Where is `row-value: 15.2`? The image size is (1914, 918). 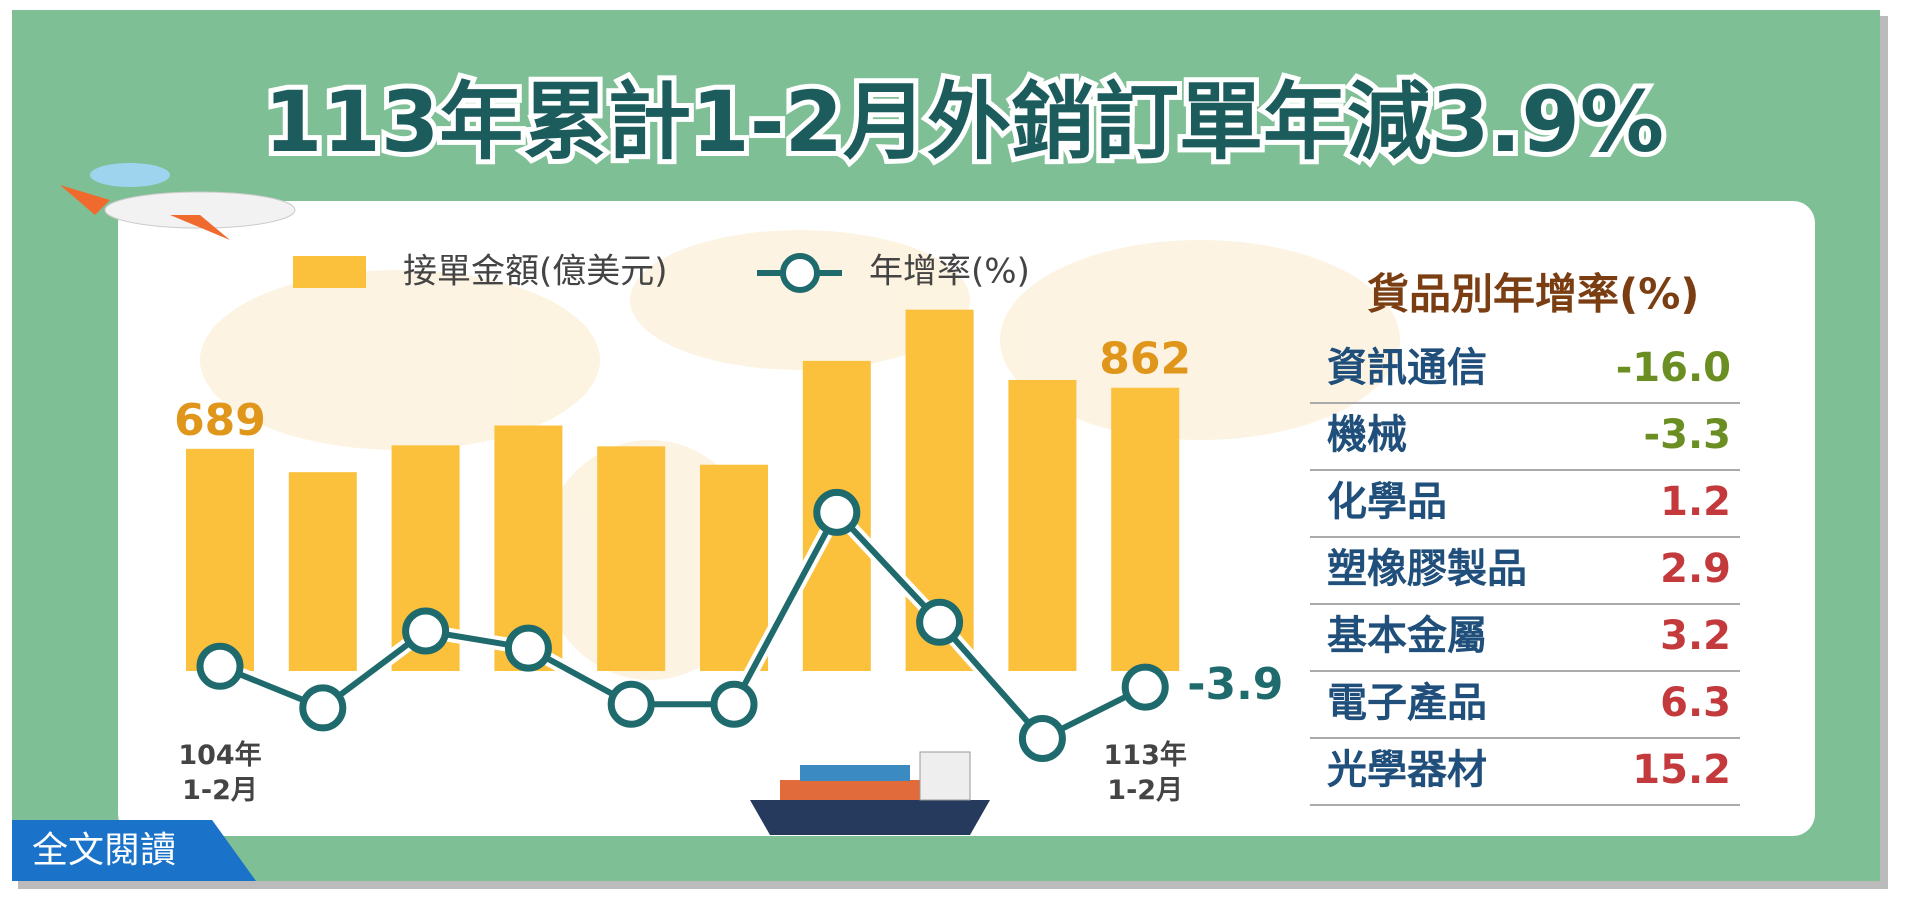
row-value: 15.2 is located at coordinates (1681, 770).